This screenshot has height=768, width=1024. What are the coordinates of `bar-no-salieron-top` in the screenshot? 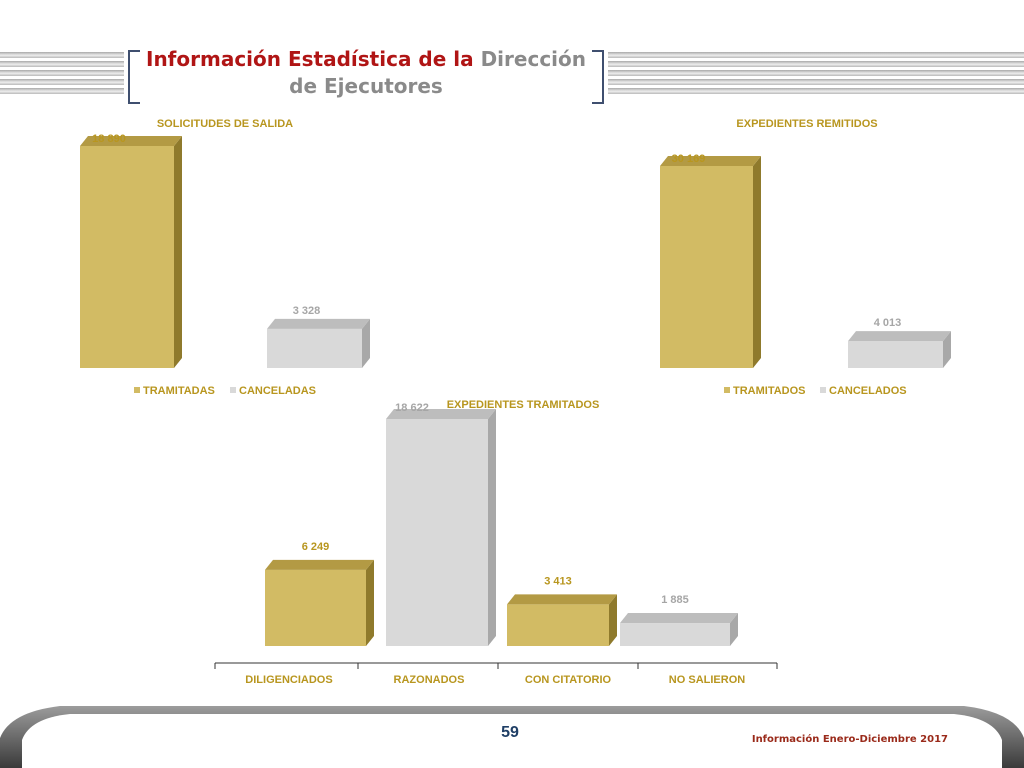 It's located at (679, 618).